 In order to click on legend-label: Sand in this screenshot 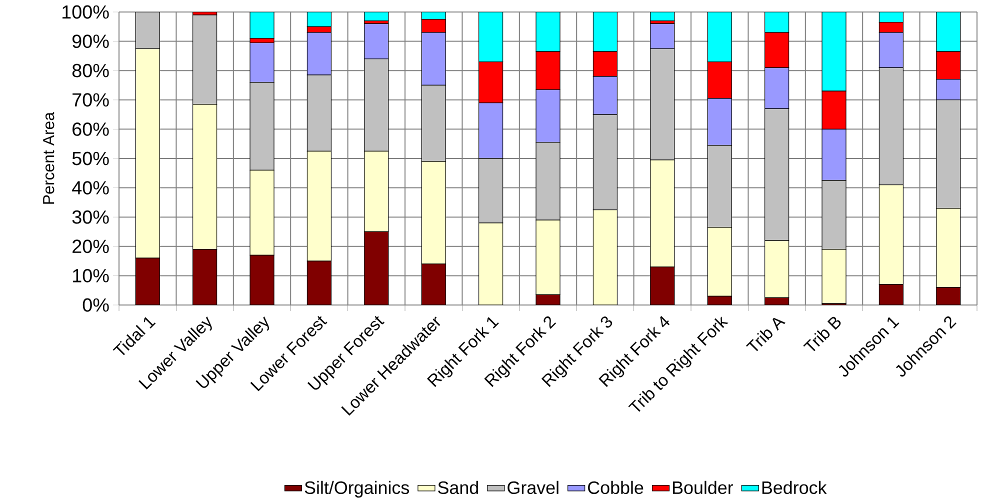, I will do `click(458, 487)`.